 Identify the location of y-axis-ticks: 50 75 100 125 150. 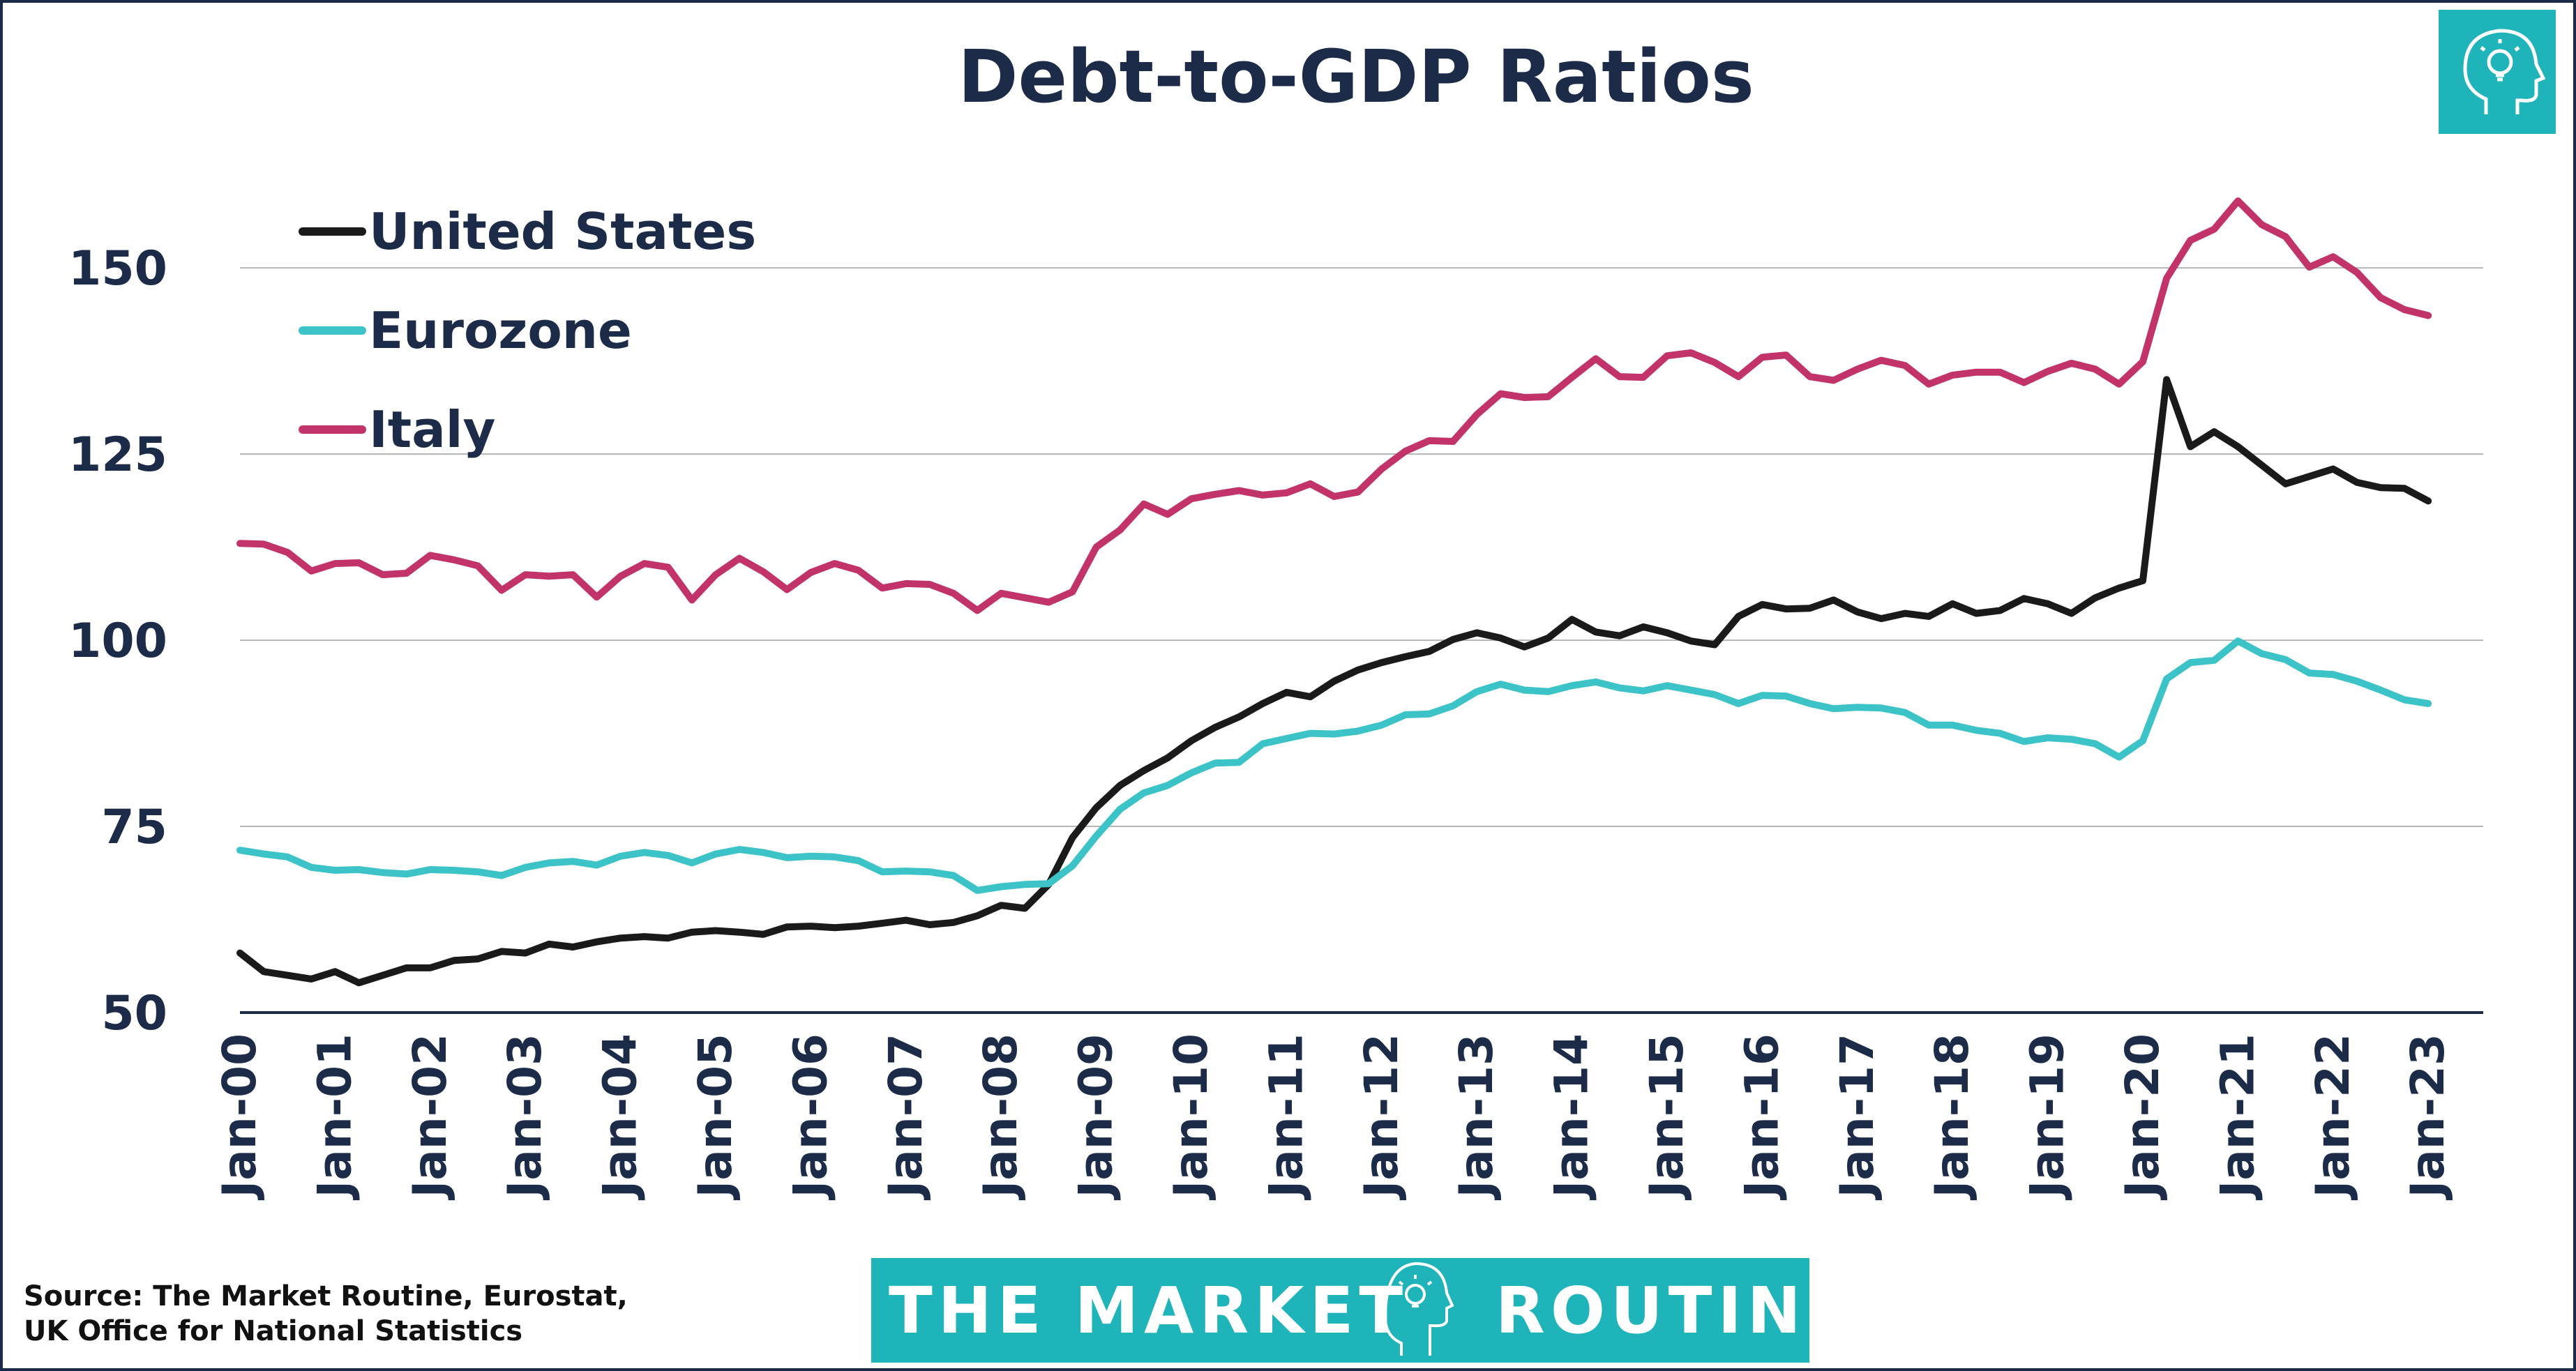
(117, 641).